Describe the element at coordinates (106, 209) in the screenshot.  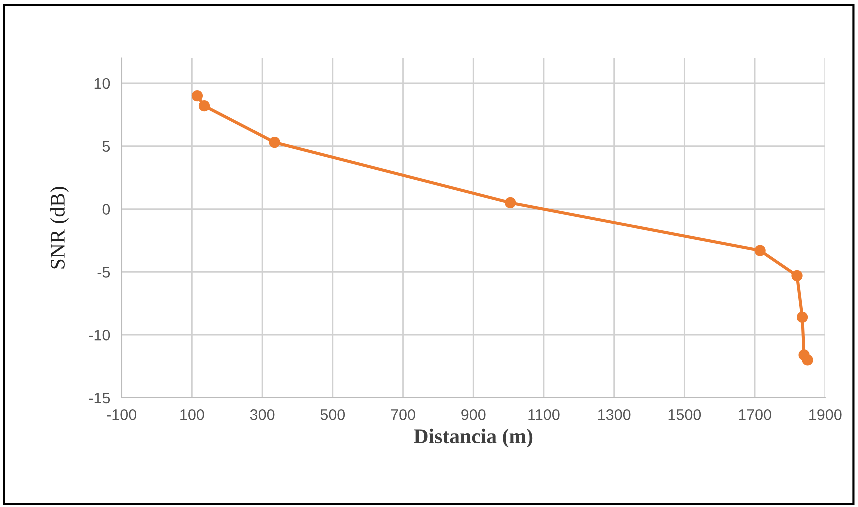
I see `y-tick-label: 0` at that location.